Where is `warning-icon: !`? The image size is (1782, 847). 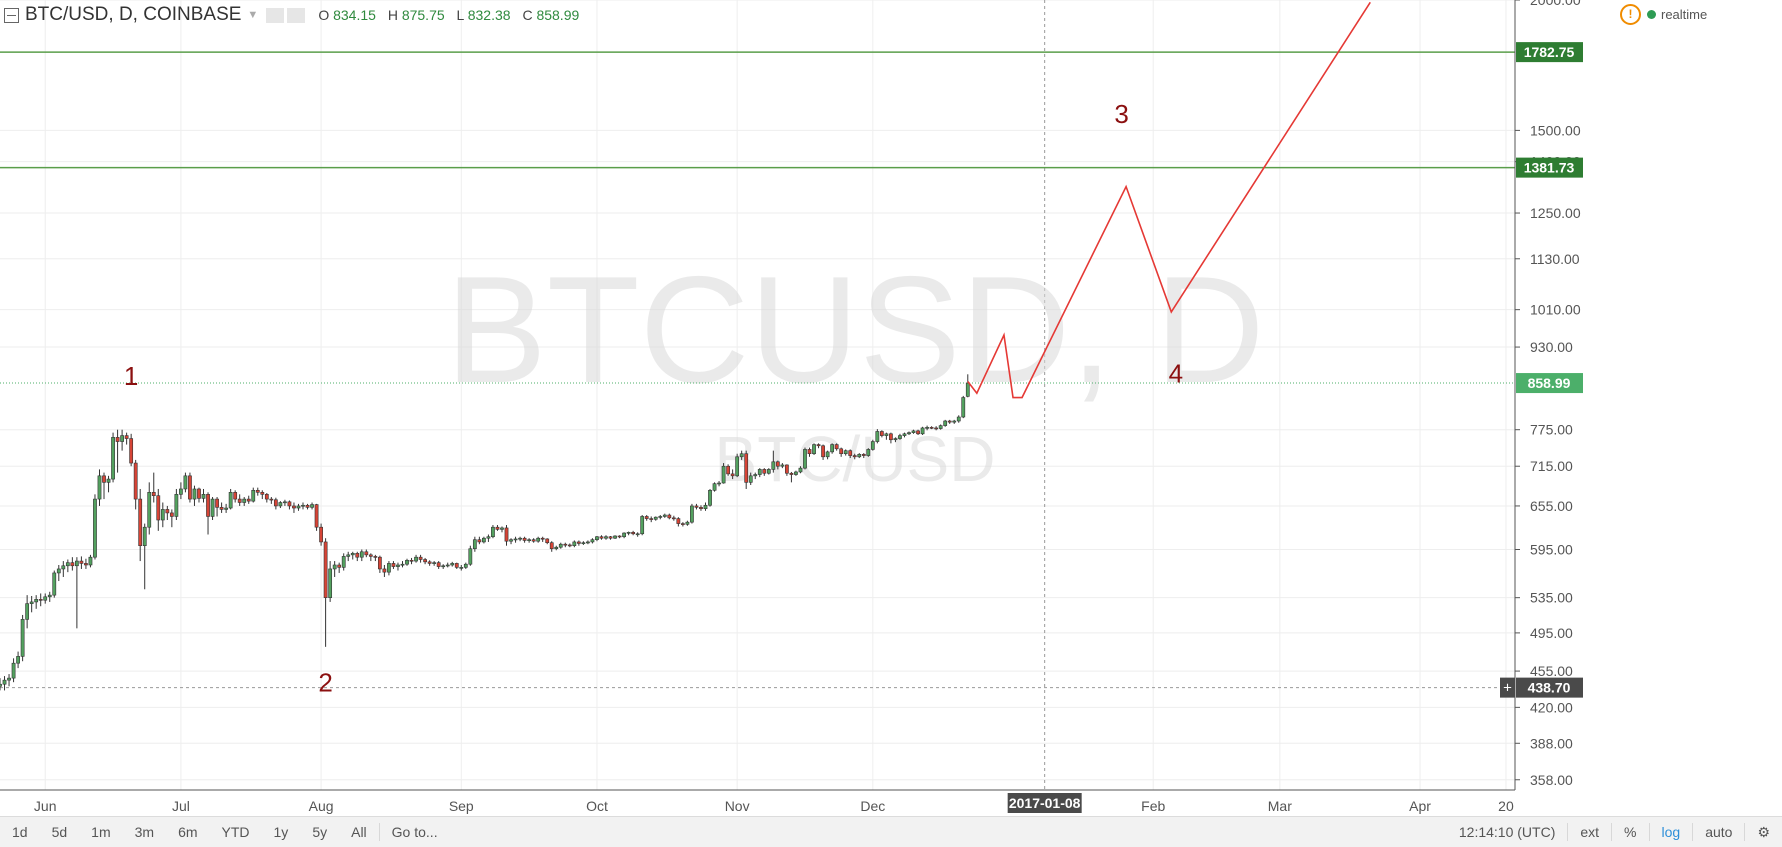 warning-icon: ! is located at coordinates (1630, 14).